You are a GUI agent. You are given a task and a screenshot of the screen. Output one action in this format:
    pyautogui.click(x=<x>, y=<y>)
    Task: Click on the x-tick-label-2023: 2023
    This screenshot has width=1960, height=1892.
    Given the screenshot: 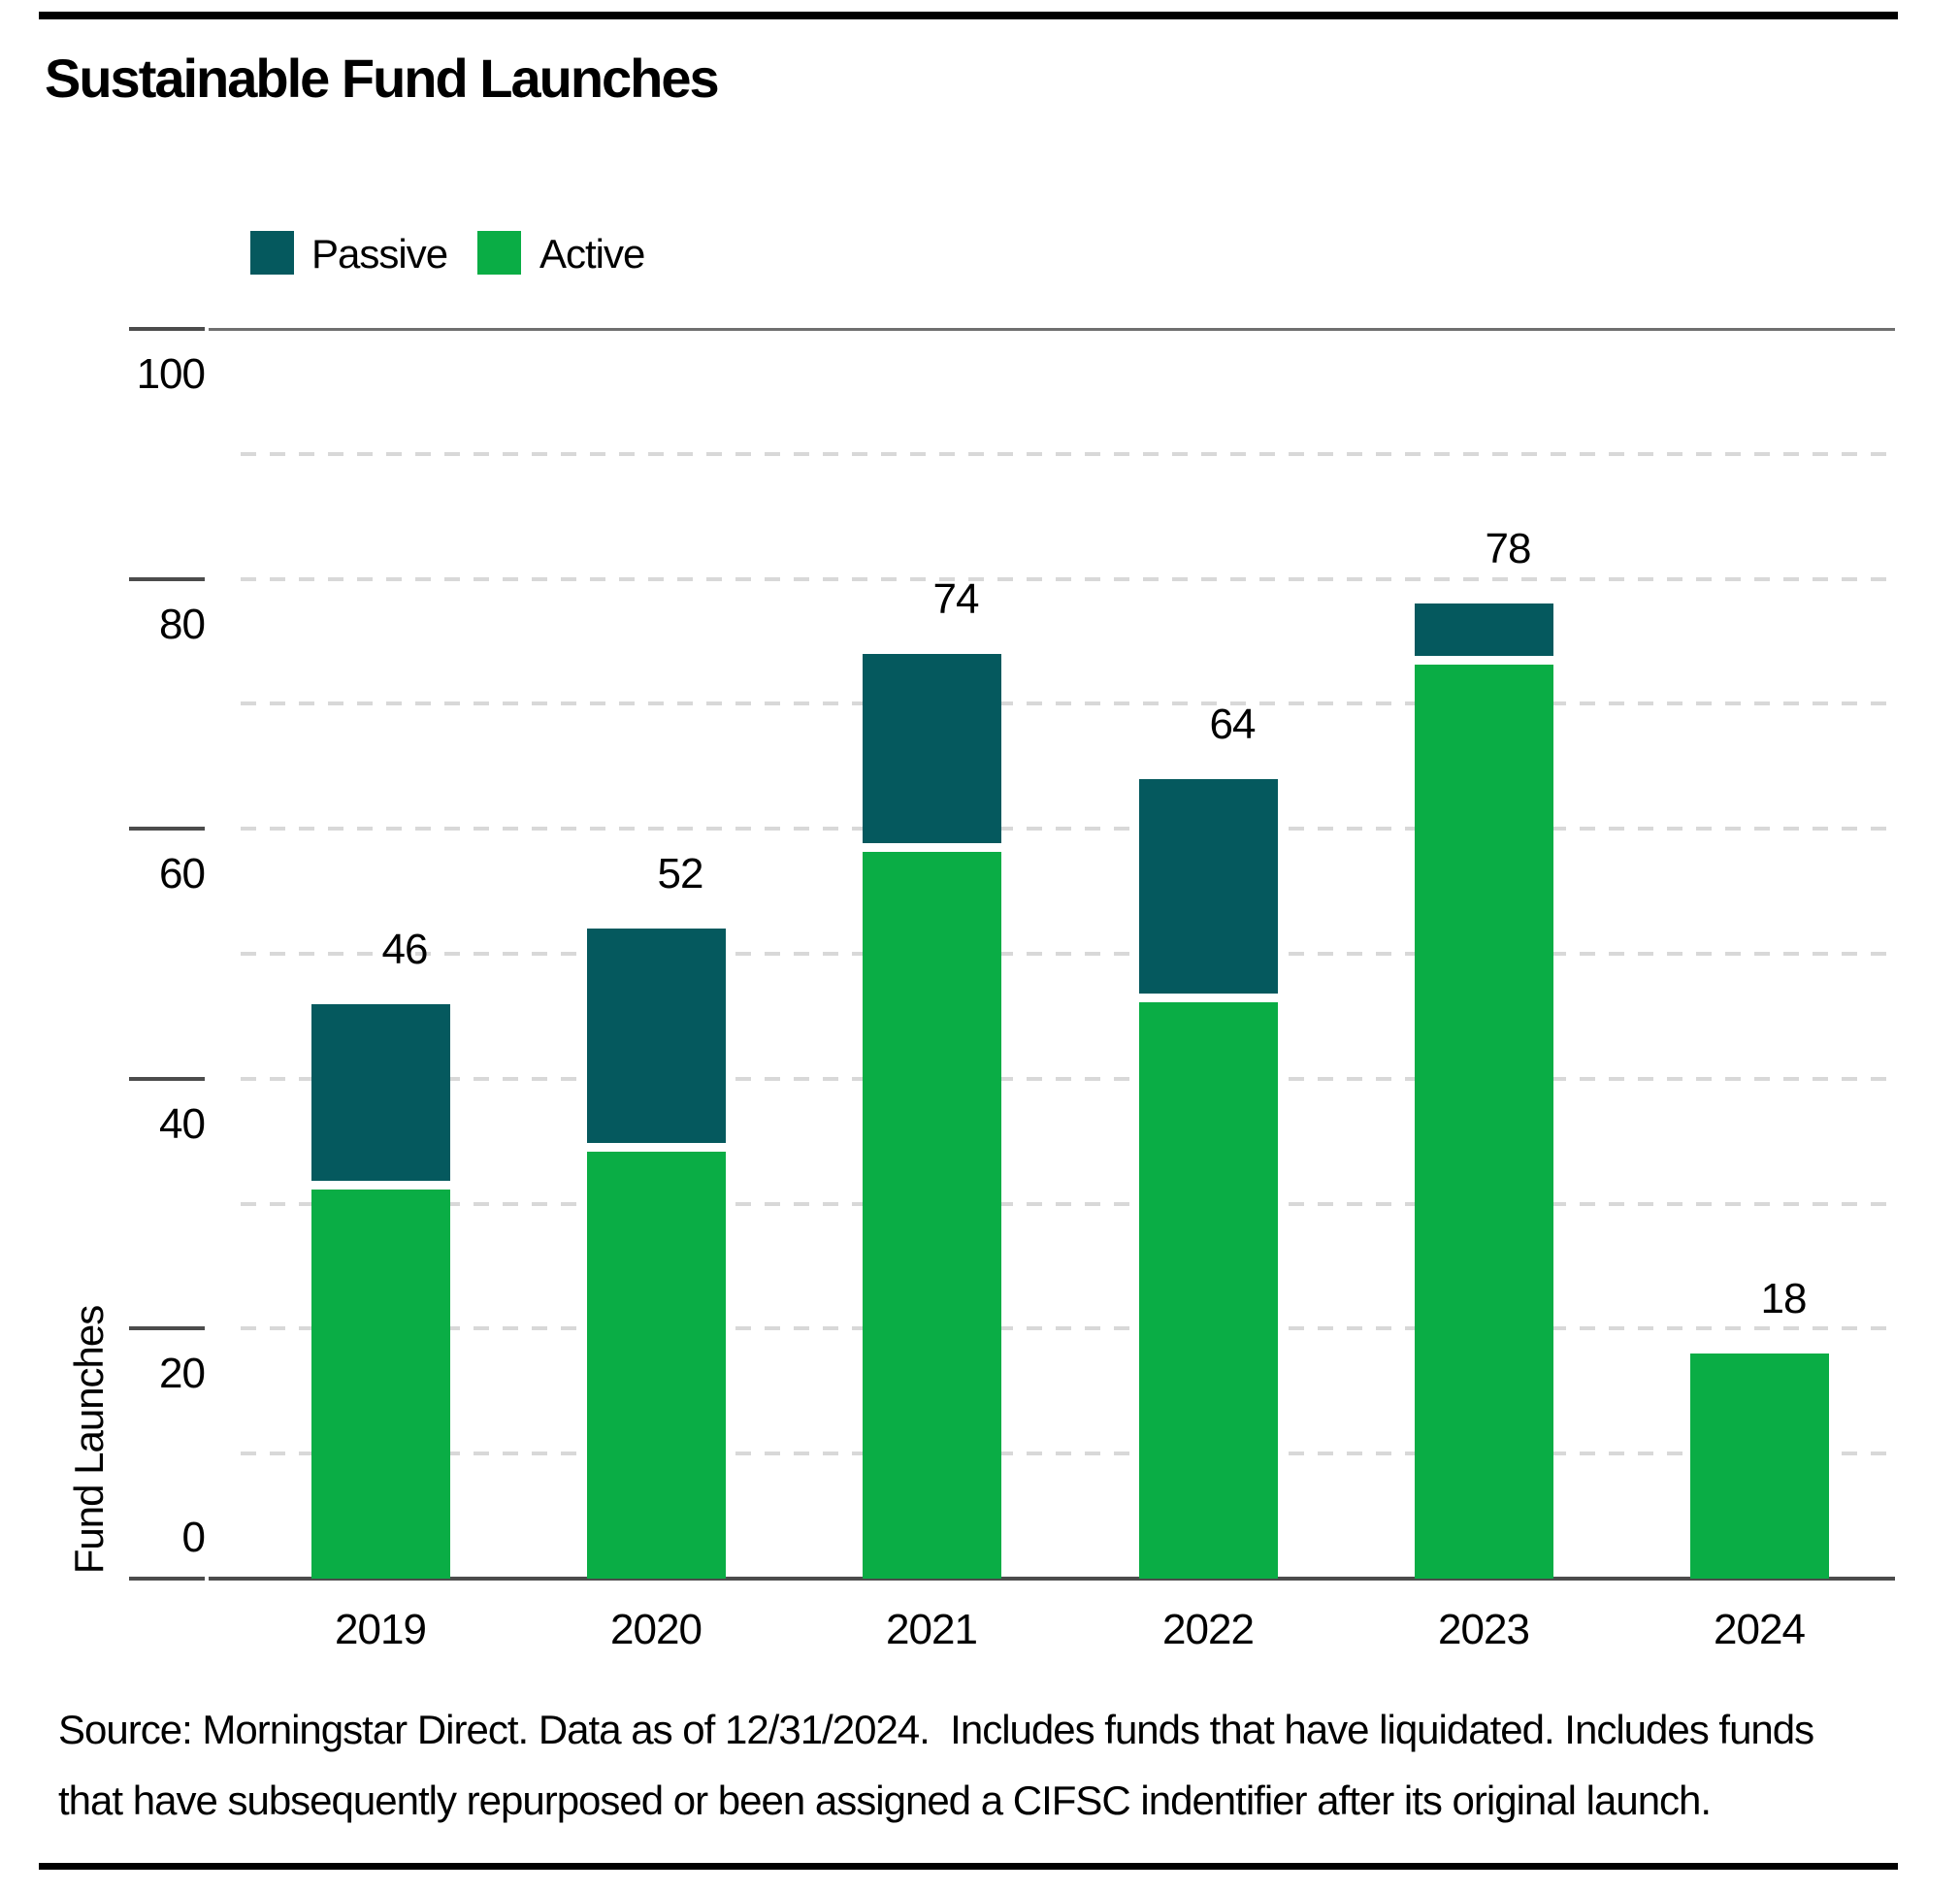 What is the action you would take?
    pyautogui.click(x=1484, y=1629)
    